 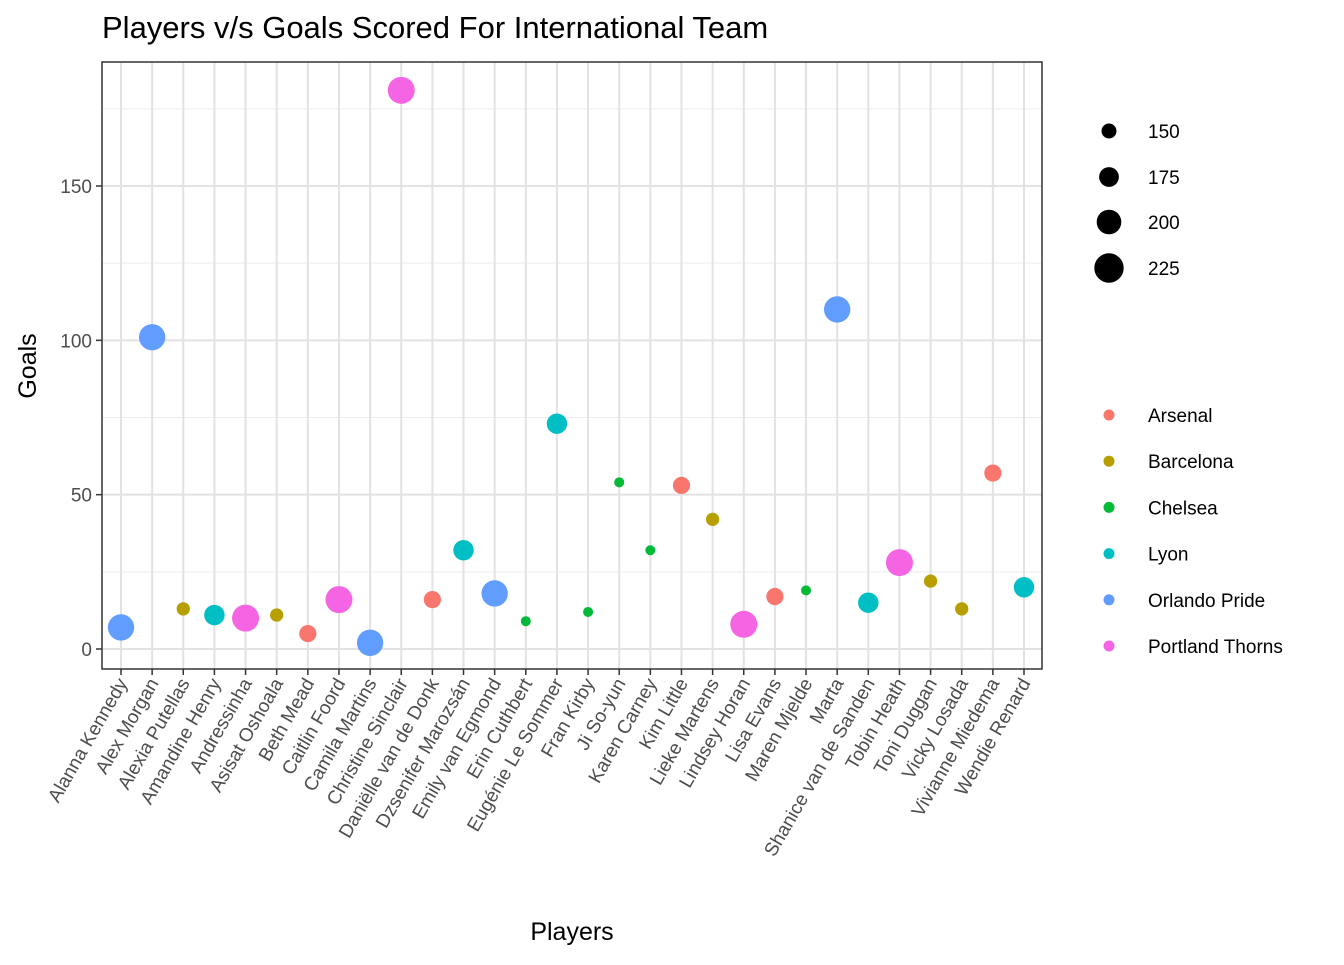 I want to click on x-axis-title: Players, so click(x=571, y=932).